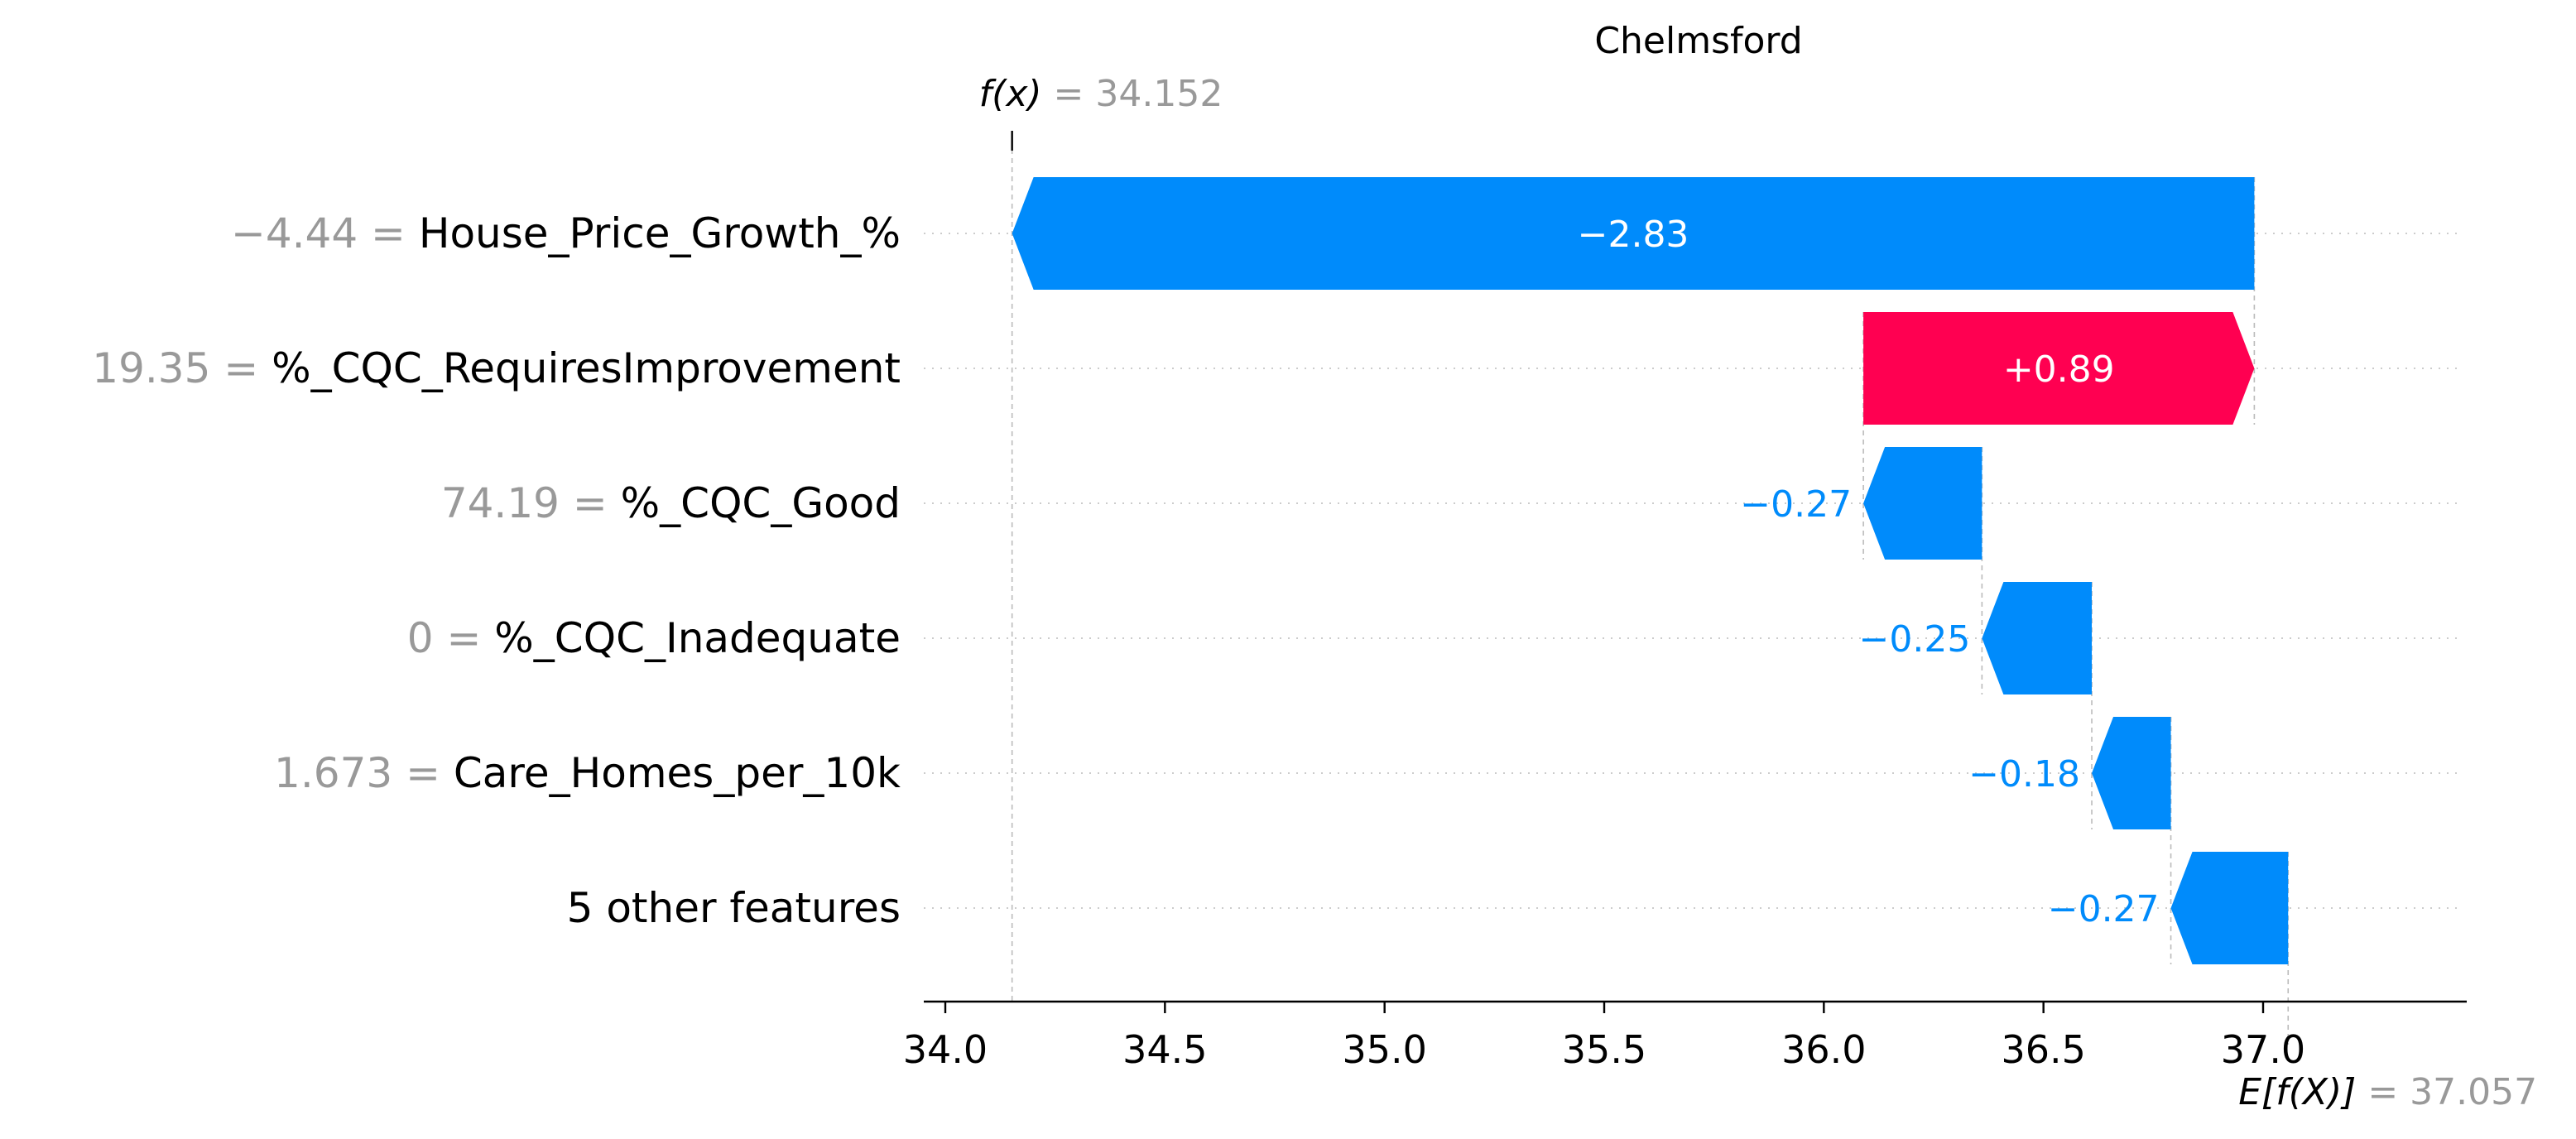 This screenshot has width=2576, height=1139. I want to click on feature-label: 5 other features, so click(734, 908).